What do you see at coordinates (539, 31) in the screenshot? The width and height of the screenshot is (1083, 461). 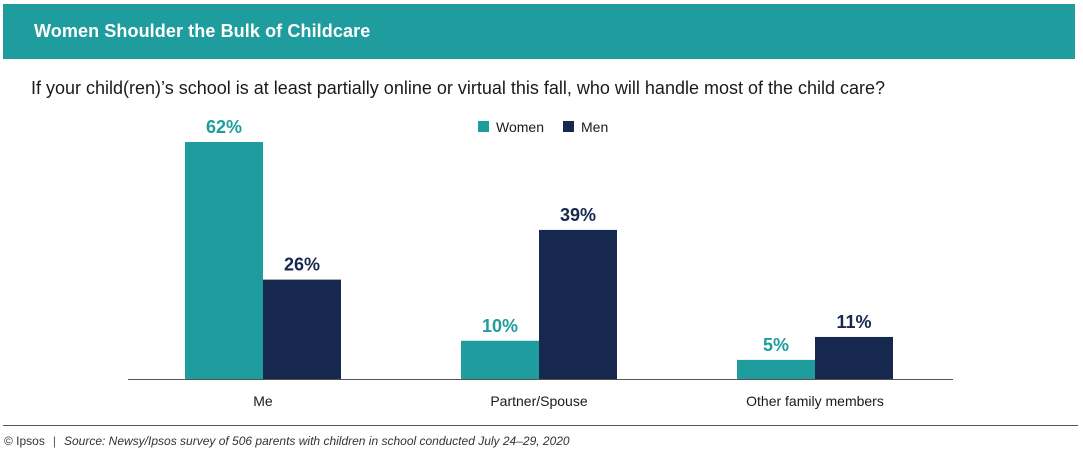 I see `title-bar: Women Shoulder the Bulk of Childcare` at bounding box center [539, 31].